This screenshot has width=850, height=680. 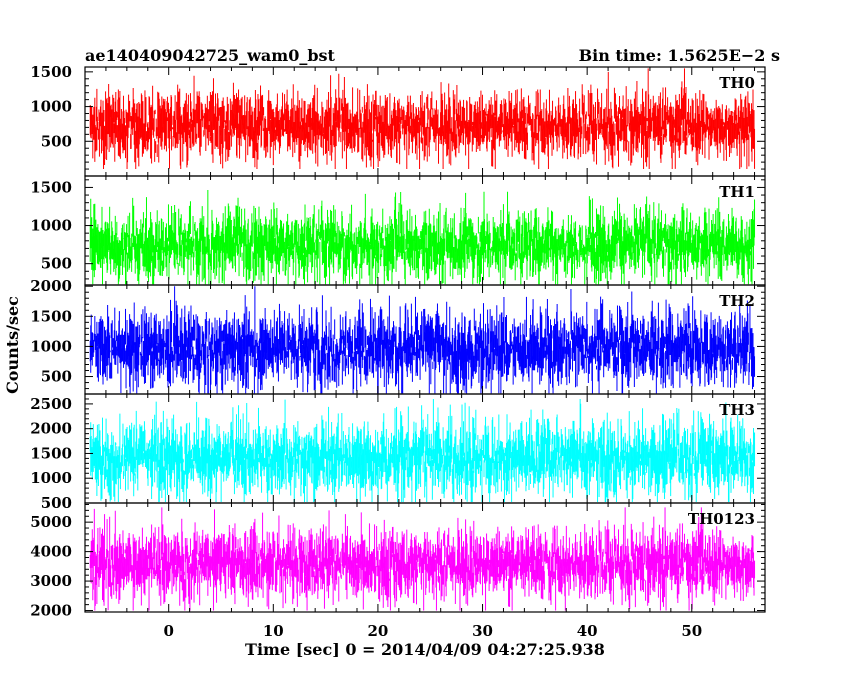 I want to click on panel-th0: 500 1000 1500 TH0, so click(x=398, y=120).